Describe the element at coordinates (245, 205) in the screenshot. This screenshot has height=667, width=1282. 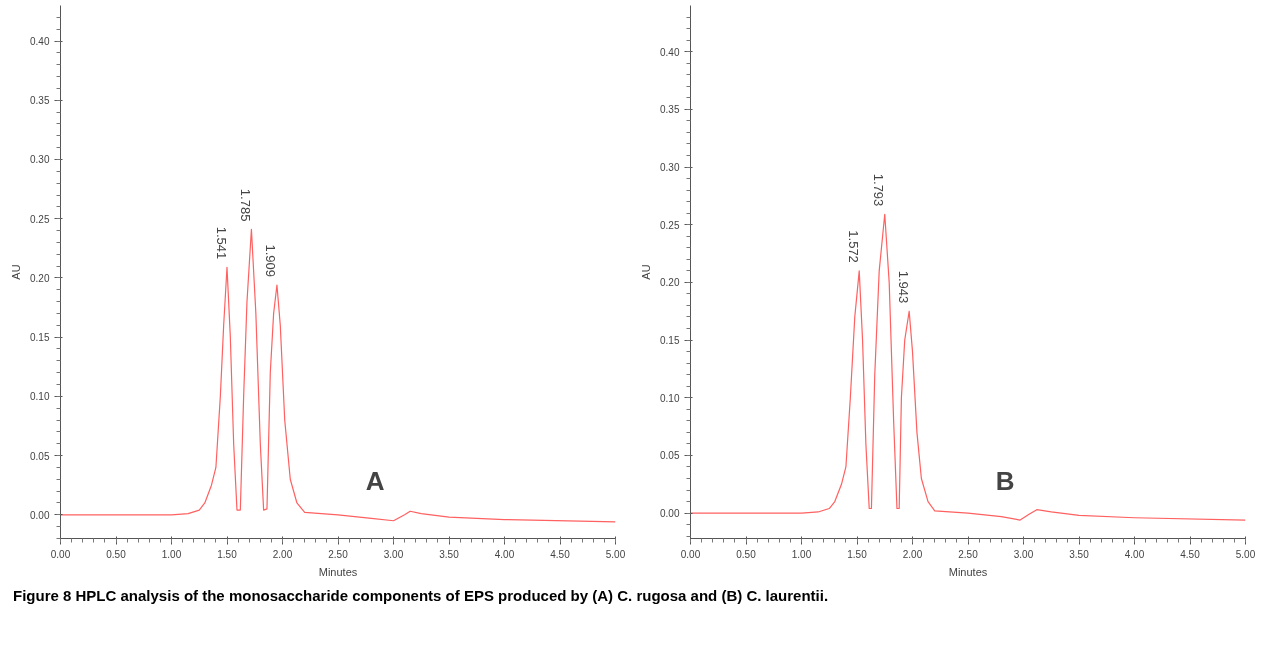
I see `annotation: 1.785` at that location.